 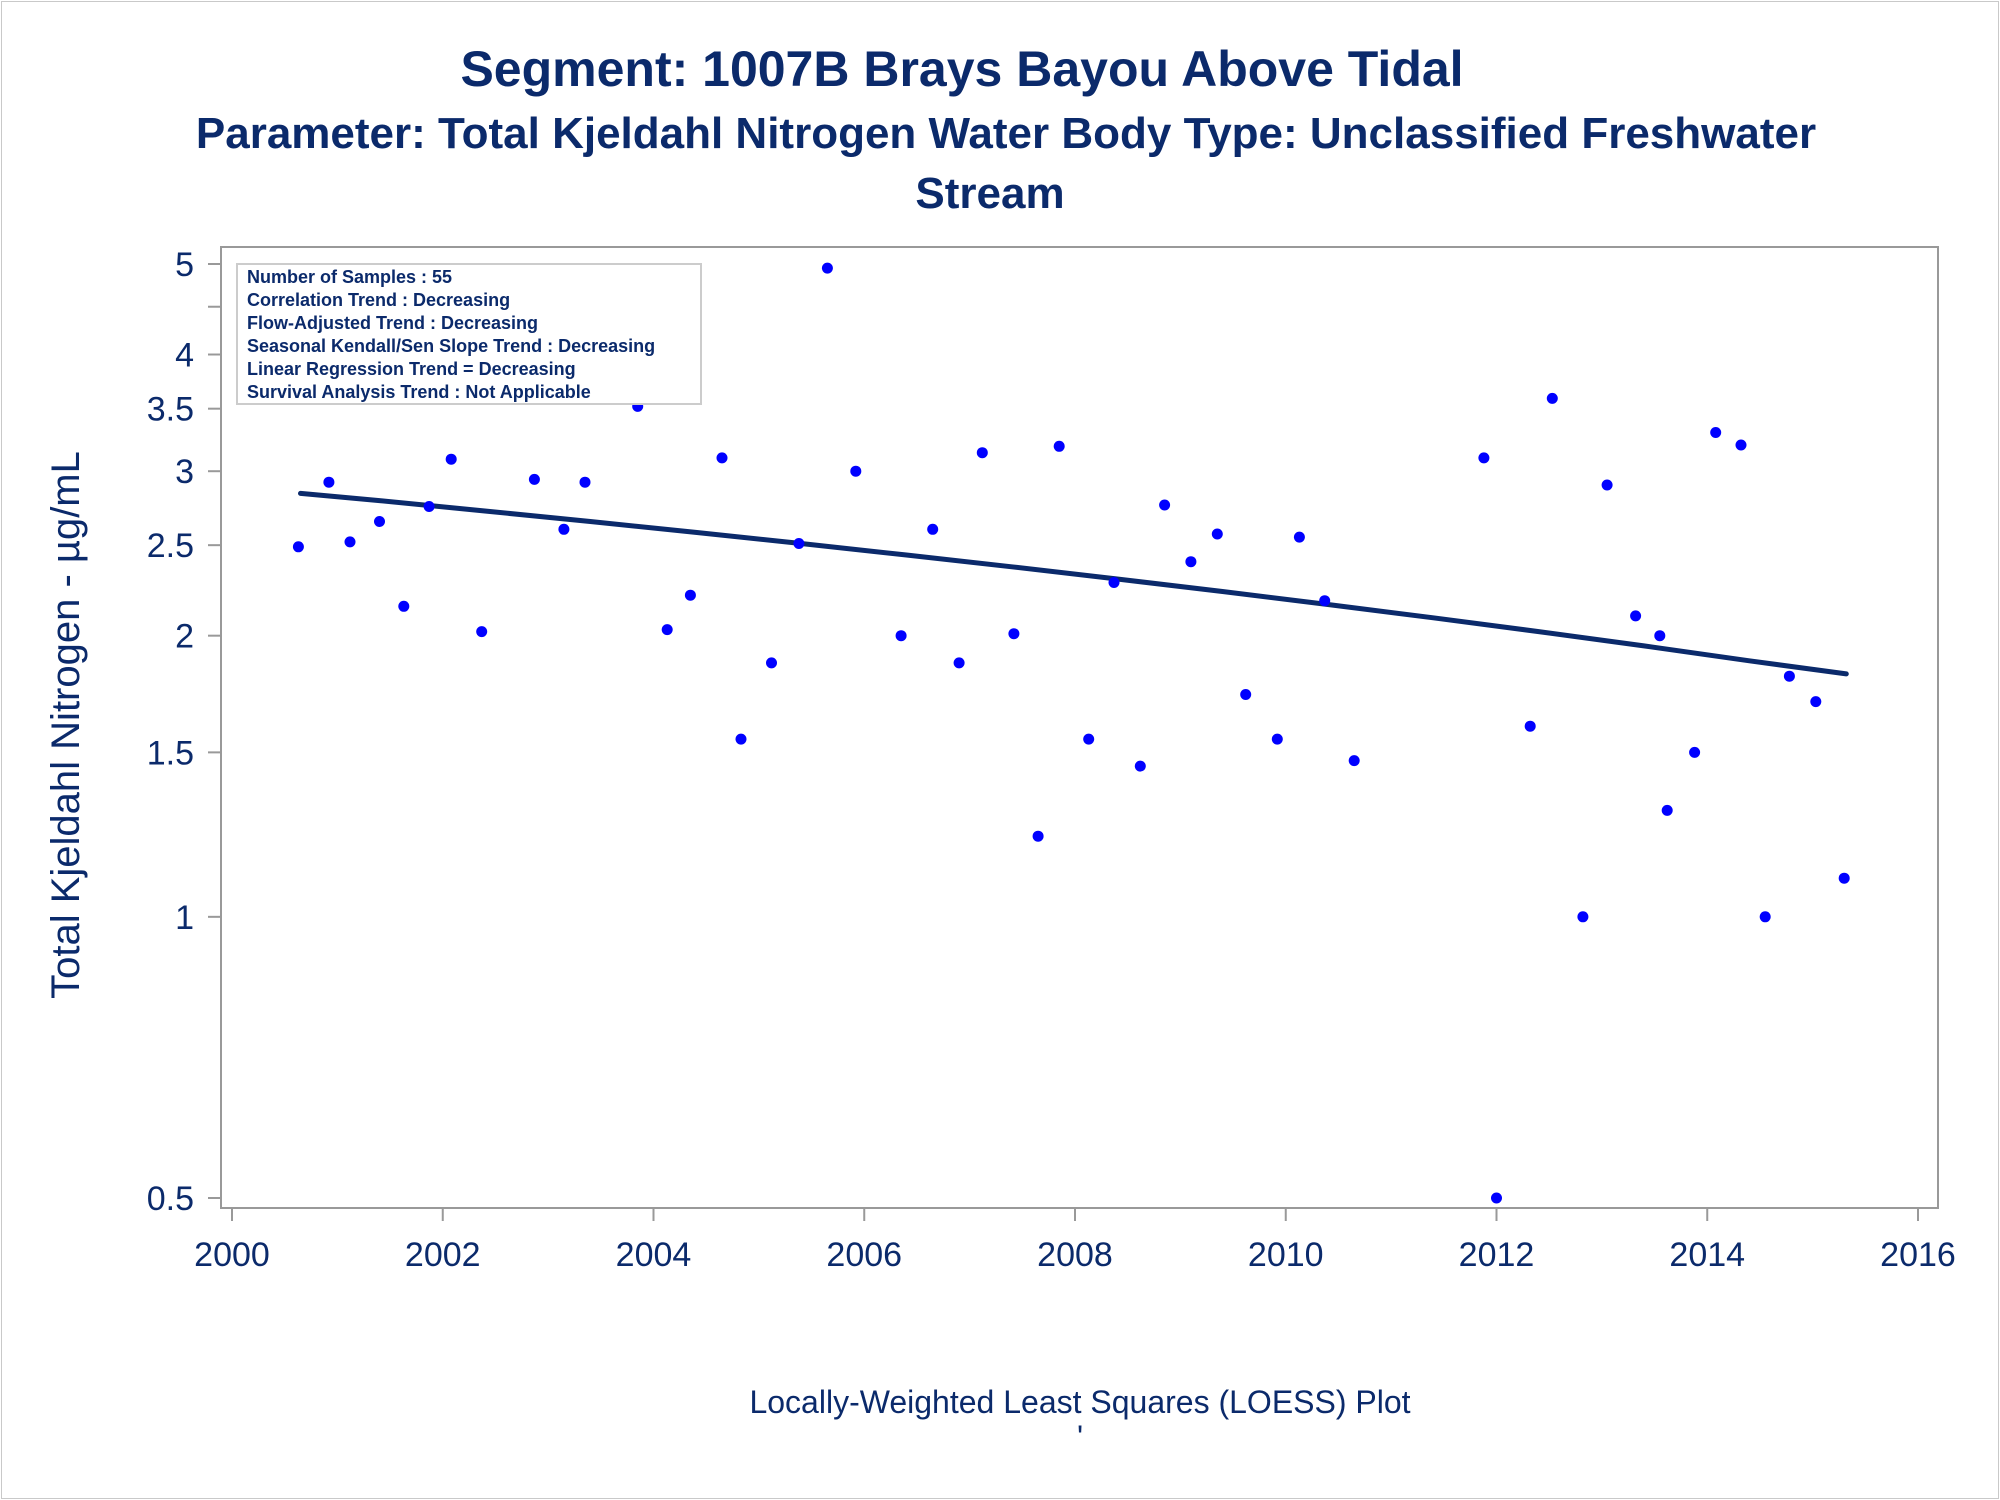 What do you see at coordinates (184, 732) in the screenshot?
I see `y-axis: 0.5 1 1.5 2 2.5 3 3.5 4 5` at bounding box center [184, 732].